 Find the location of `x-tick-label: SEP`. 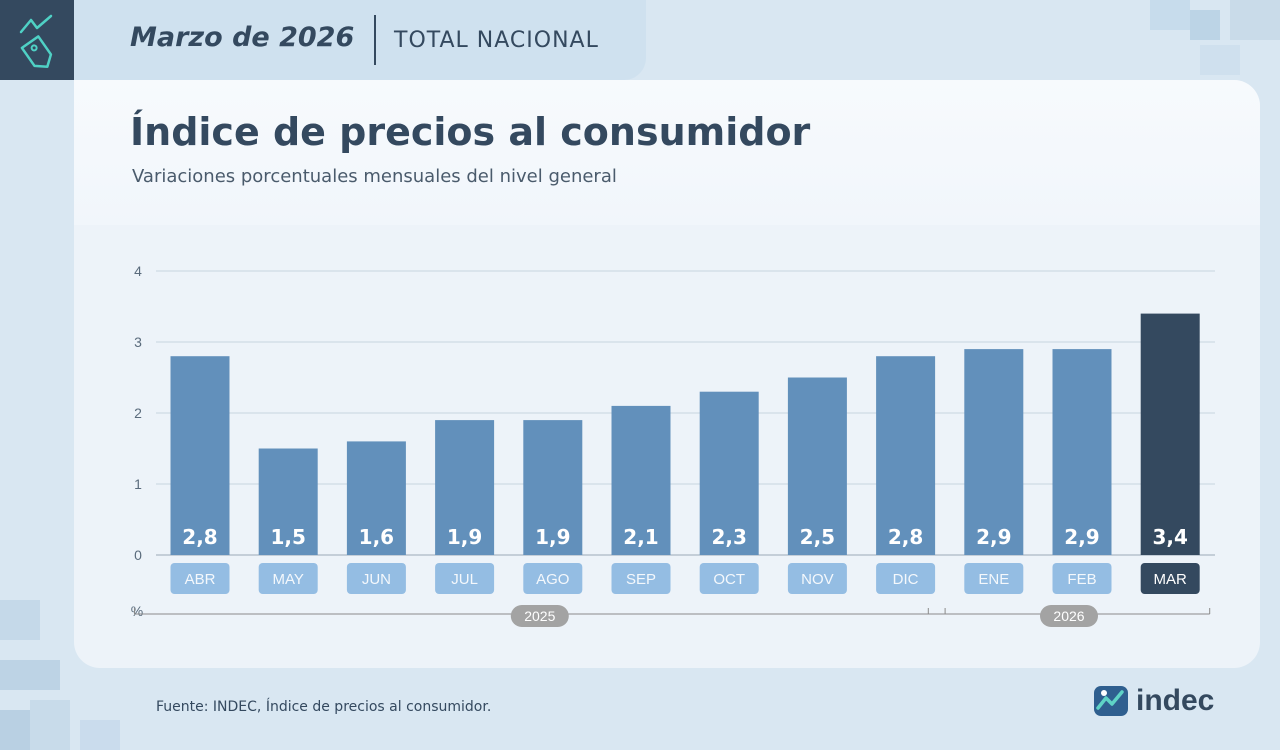

x-tick-label: SEP is located at coordinates (641, 579).